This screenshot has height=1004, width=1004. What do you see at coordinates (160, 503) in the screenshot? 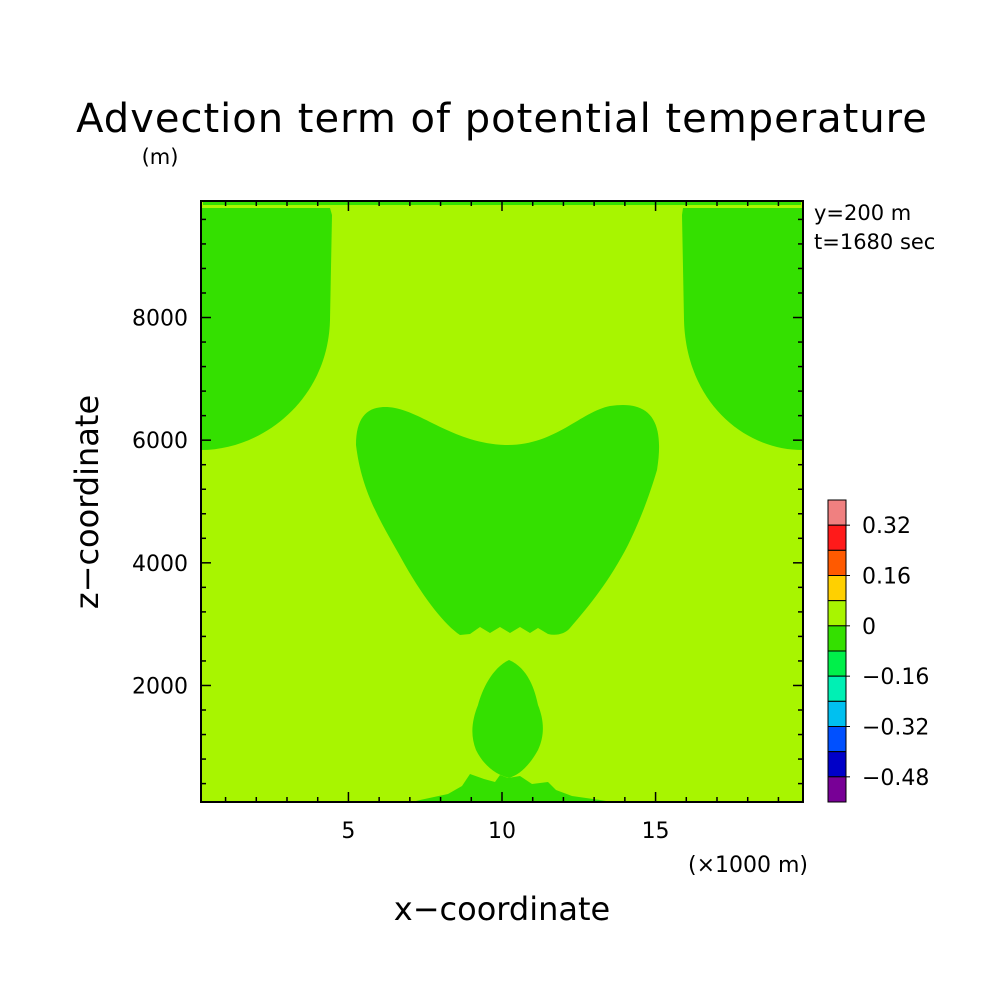
I see `y-tick-labels: 2000 4000 6000 8000` at bounding box center [160, 503].